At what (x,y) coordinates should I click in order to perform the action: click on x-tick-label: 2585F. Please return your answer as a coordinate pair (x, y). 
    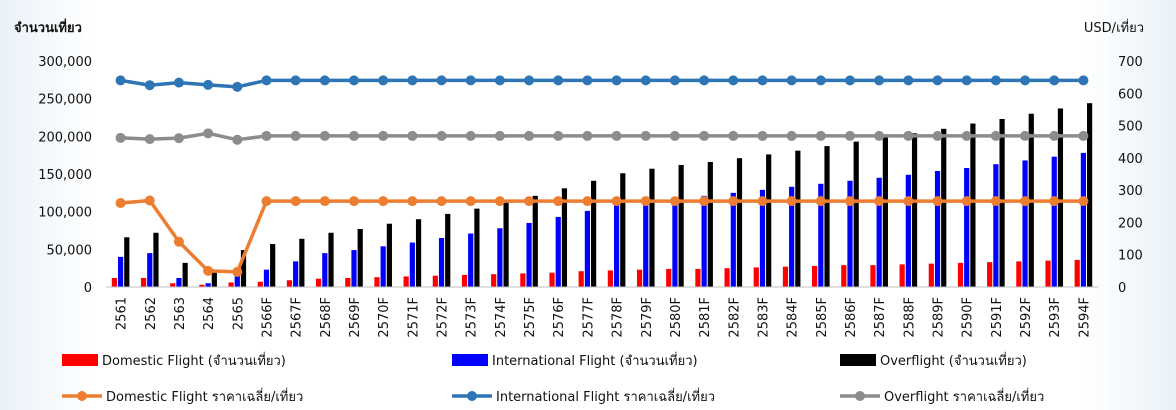
    Looking at the image, I should click on (822, 317).